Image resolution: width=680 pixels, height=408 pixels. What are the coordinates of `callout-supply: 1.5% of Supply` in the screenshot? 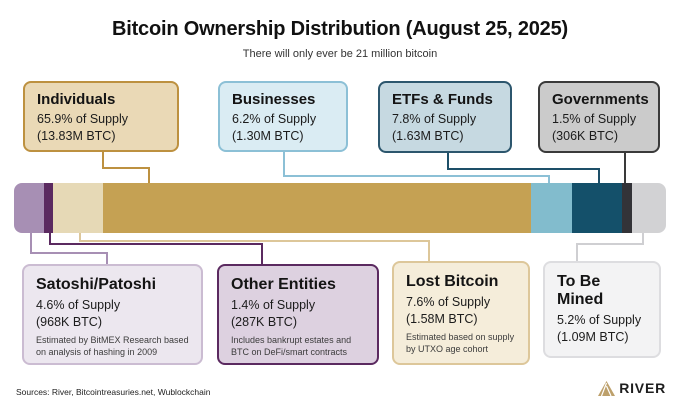 It's located at (594, 119).